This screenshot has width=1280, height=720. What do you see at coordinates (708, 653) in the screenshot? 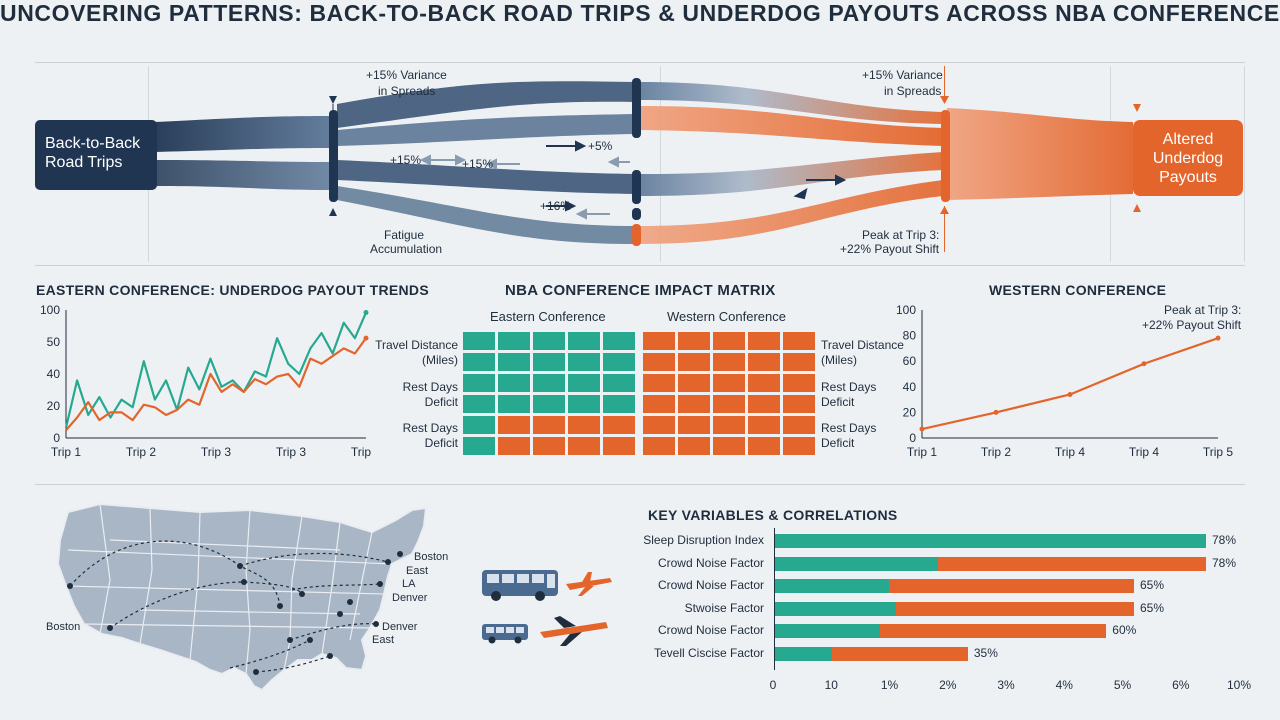
I see `bar-category-label: Tevell Ciscise Factor` at bounding box center [708, 653].